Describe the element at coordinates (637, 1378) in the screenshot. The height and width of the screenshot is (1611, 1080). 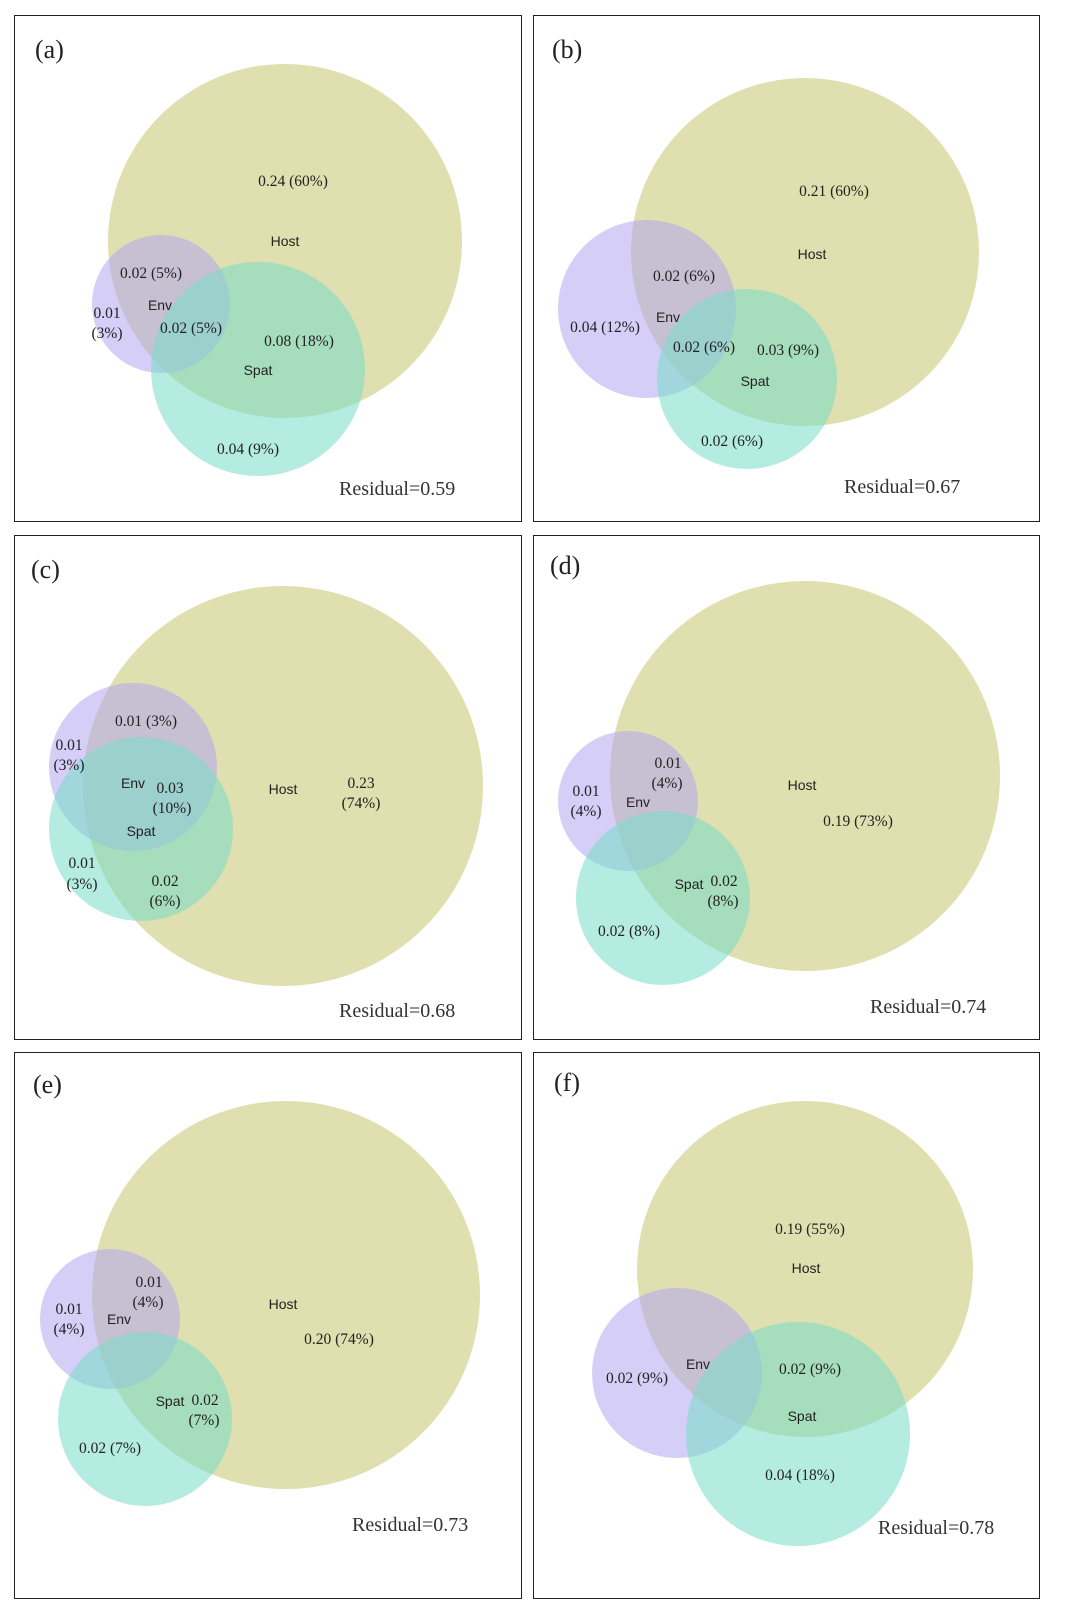
I see `env-only-value: 0.02 (9%)` at that location.